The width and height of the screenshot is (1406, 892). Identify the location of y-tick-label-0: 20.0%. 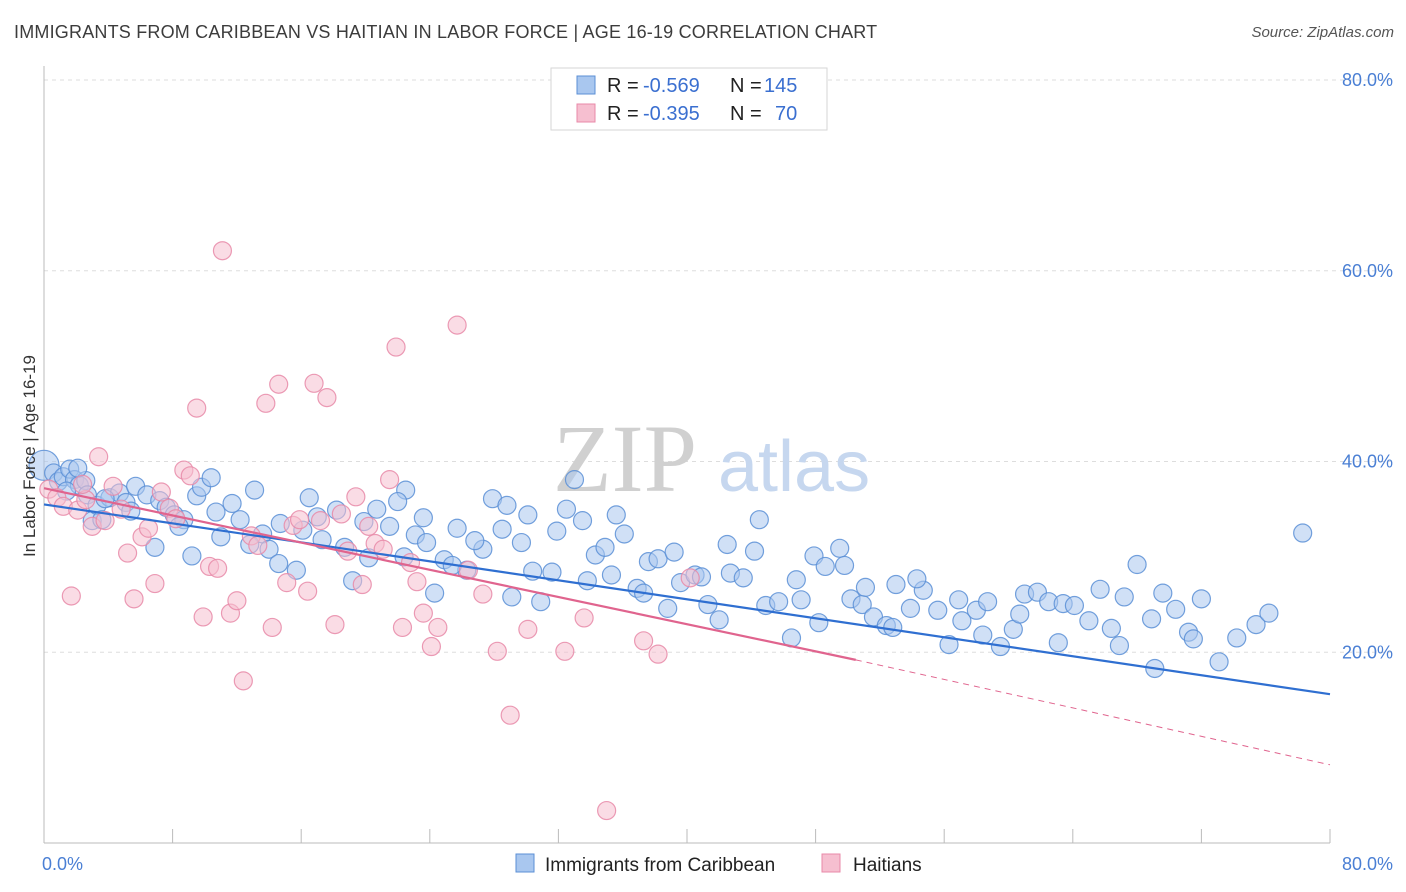
(1367, 652).